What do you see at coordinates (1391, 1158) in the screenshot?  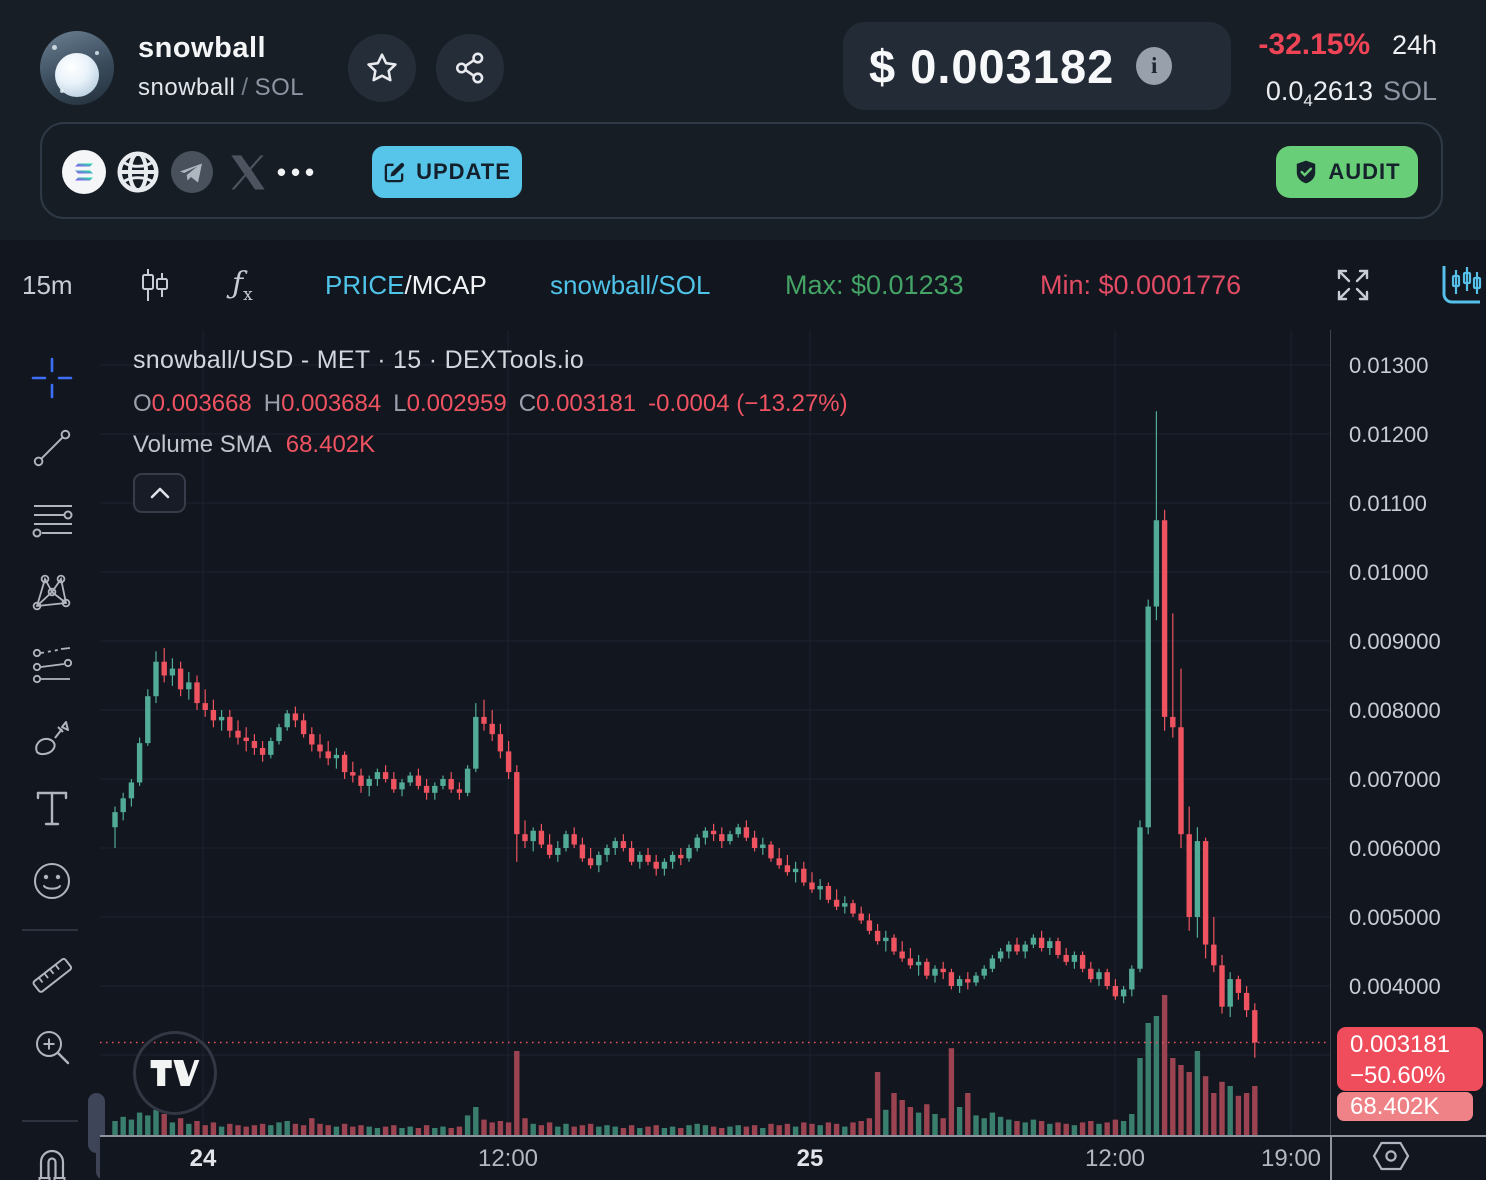 I see `chart-settings-button` at bounding box center [1391, 1158].